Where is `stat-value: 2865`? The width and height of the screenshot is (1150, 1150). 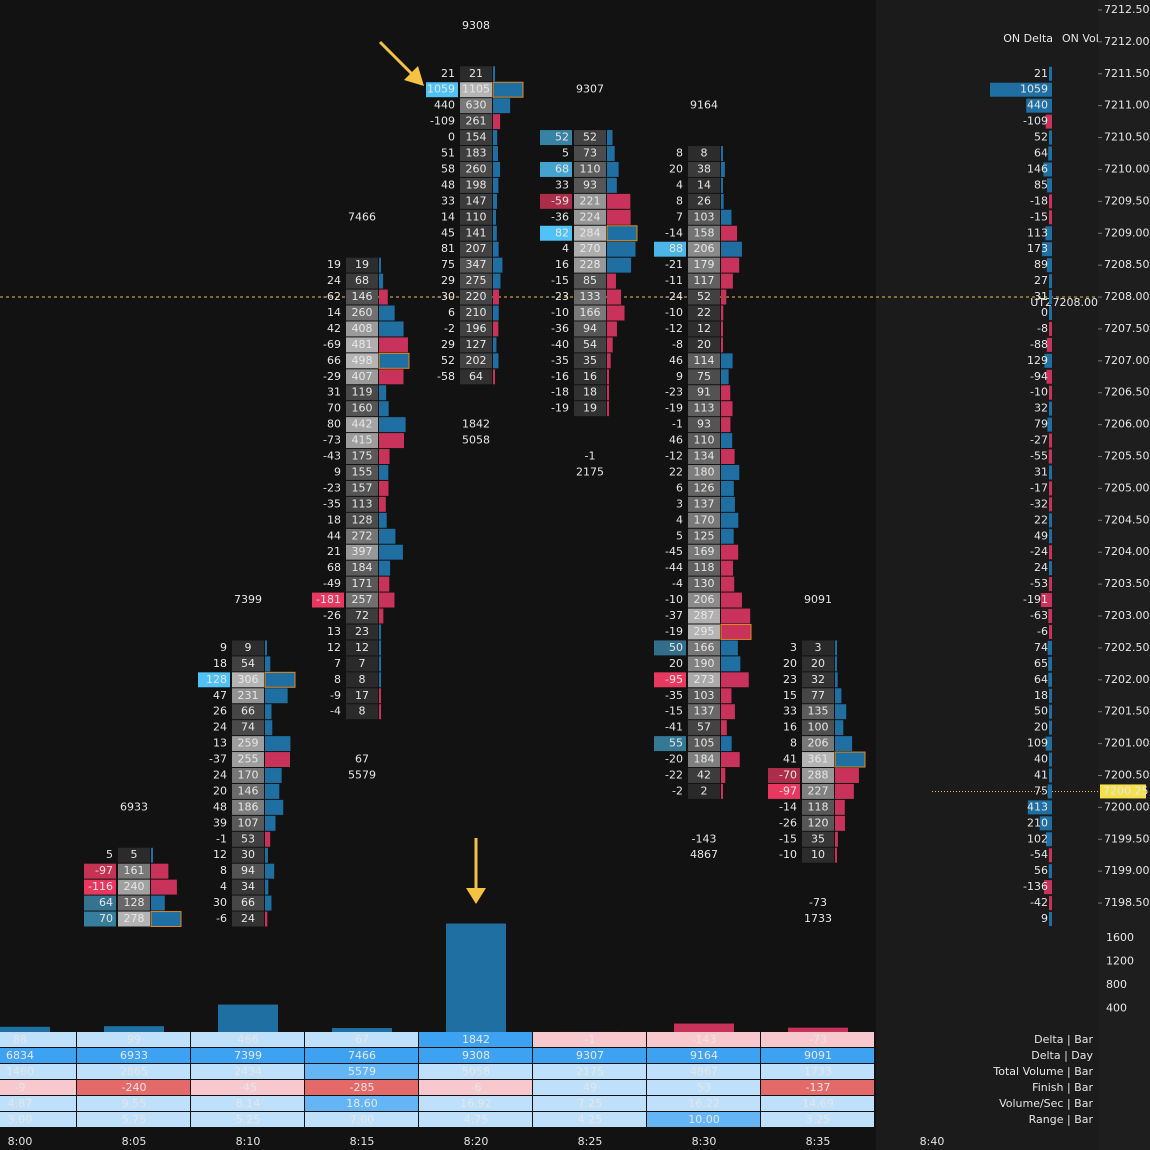 stat-value: 2865 is located at coordinates (134, 1071).